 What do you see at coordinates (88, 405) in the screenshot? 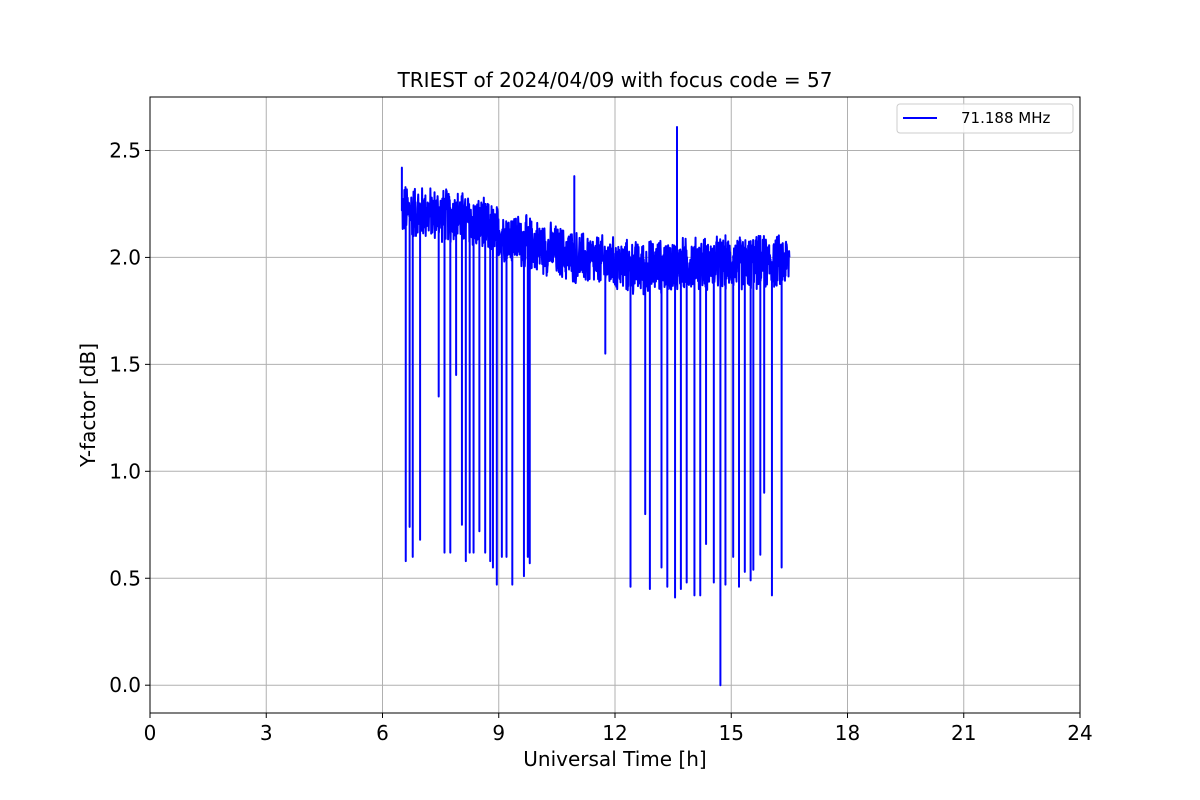
I see `y-axis-label: Y-factor [dB]` at bounding box center [88, 405].